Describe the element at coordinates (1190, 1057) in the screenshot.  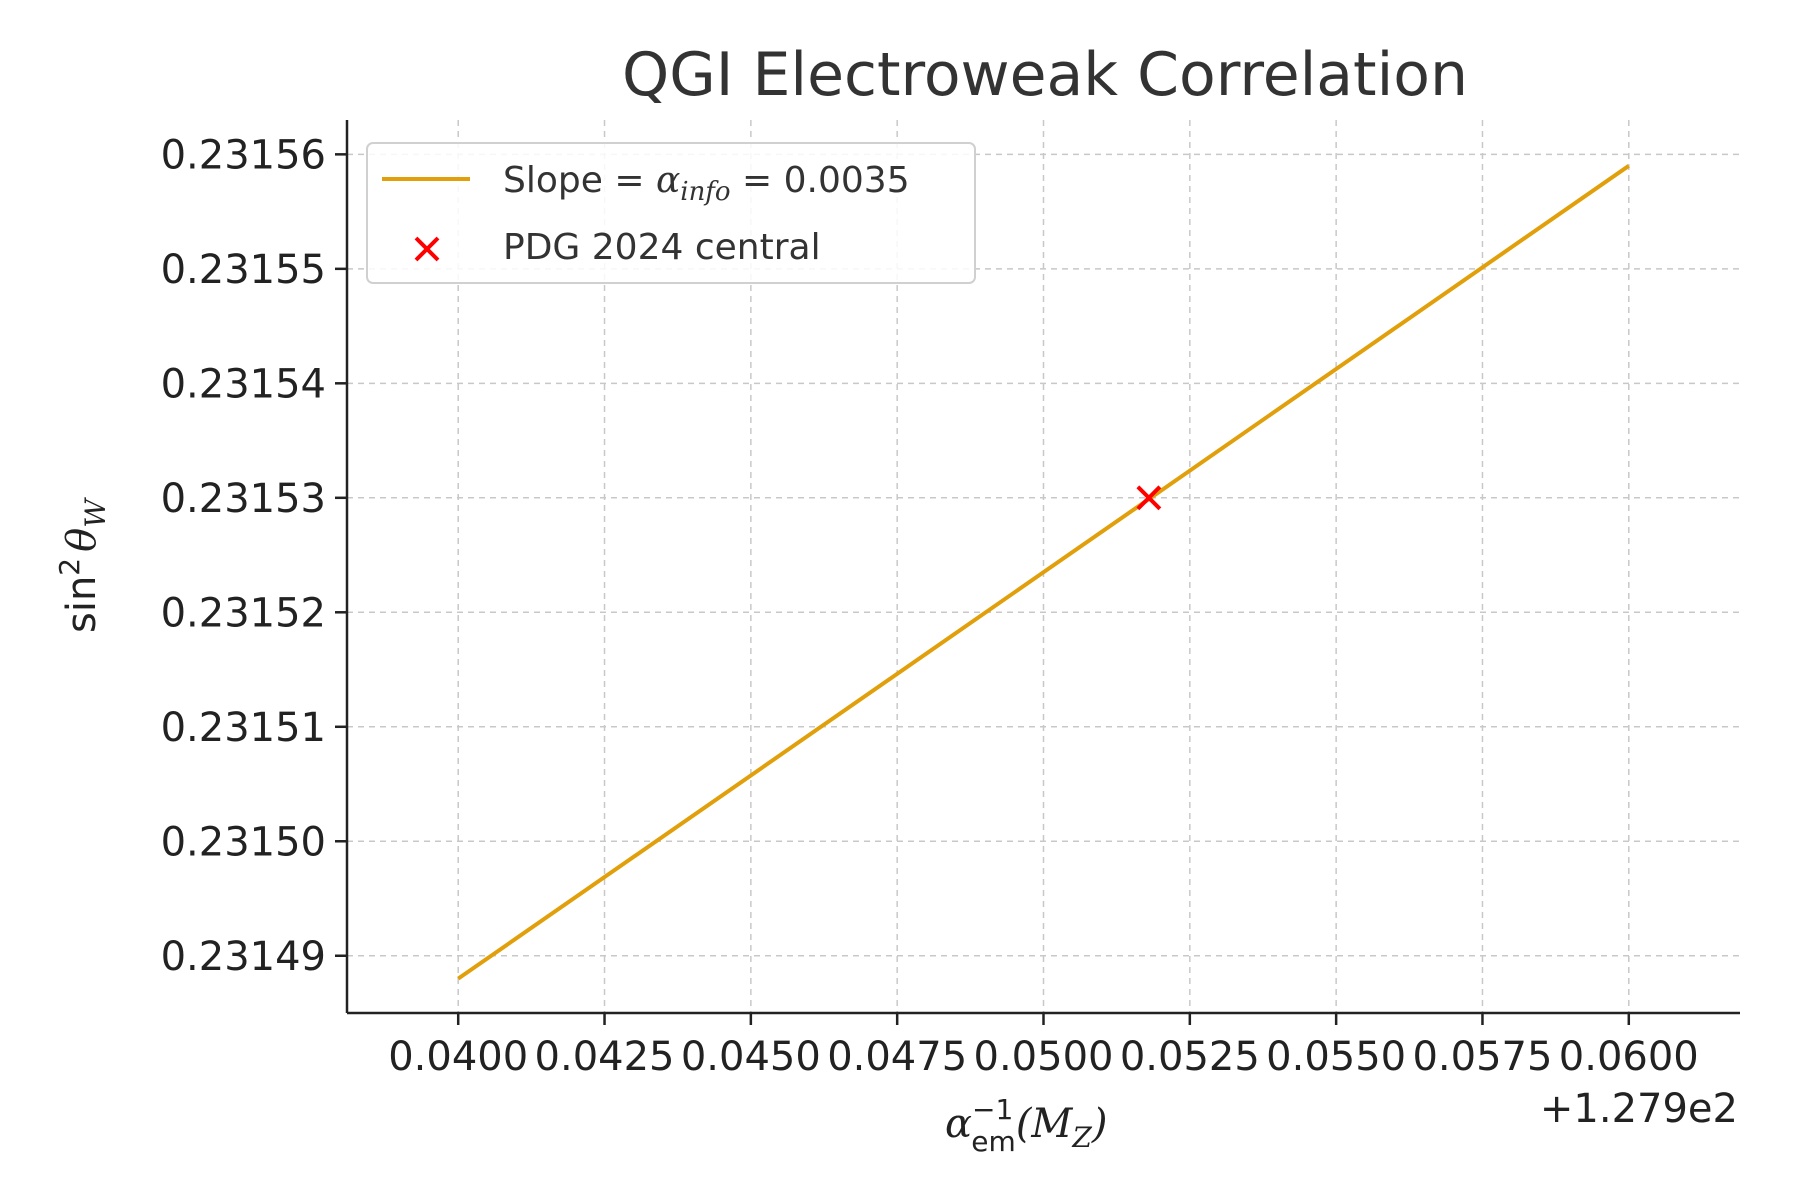
I see `x-tick-label: 0.0525` at that location.